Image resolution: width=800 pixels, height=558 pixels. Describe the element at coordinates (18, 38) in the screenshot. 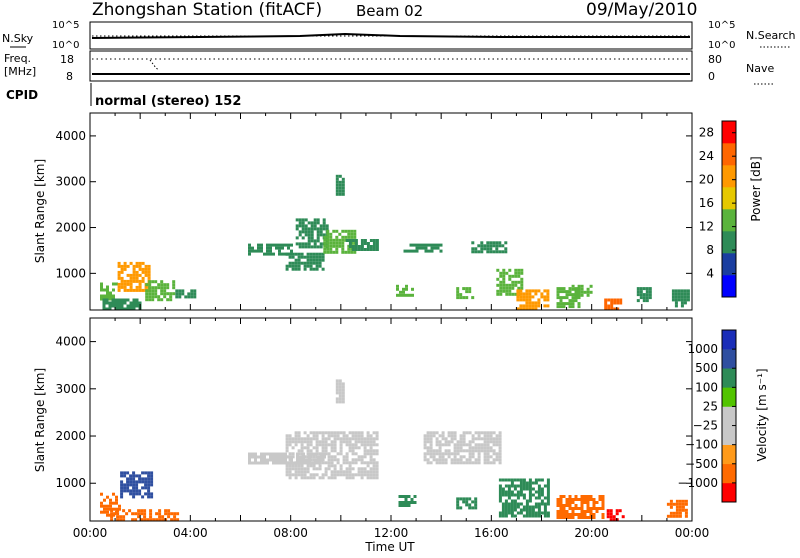

I see `nsky-label: N.Sky` at that location.